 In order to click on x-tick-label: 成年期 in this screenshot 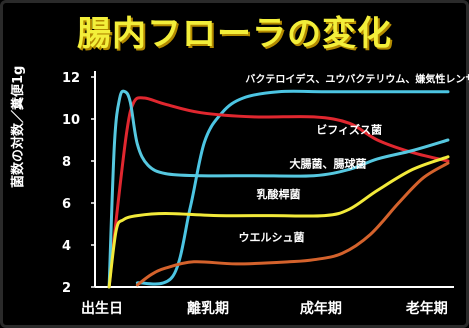, I will do `click(321, 308)`.